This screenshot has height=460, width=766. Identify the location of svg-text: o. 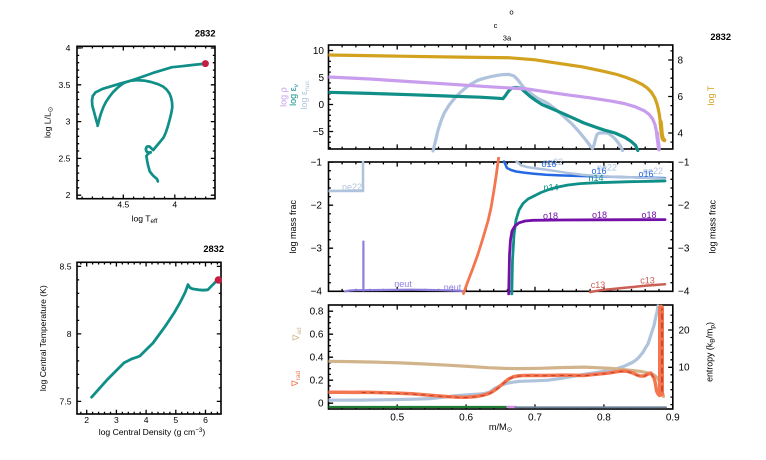
(511, 12).